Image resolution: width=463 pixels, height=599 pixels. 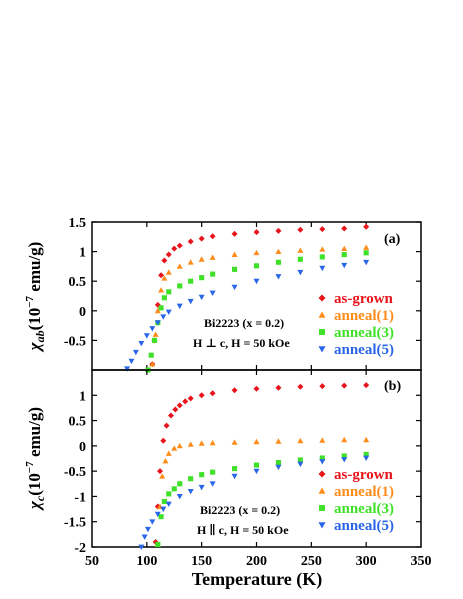 What do you see at coordinates (75, 341) in the screenshot?
I see `y-tick-label: -0.5` at bounding box center [75, 341].